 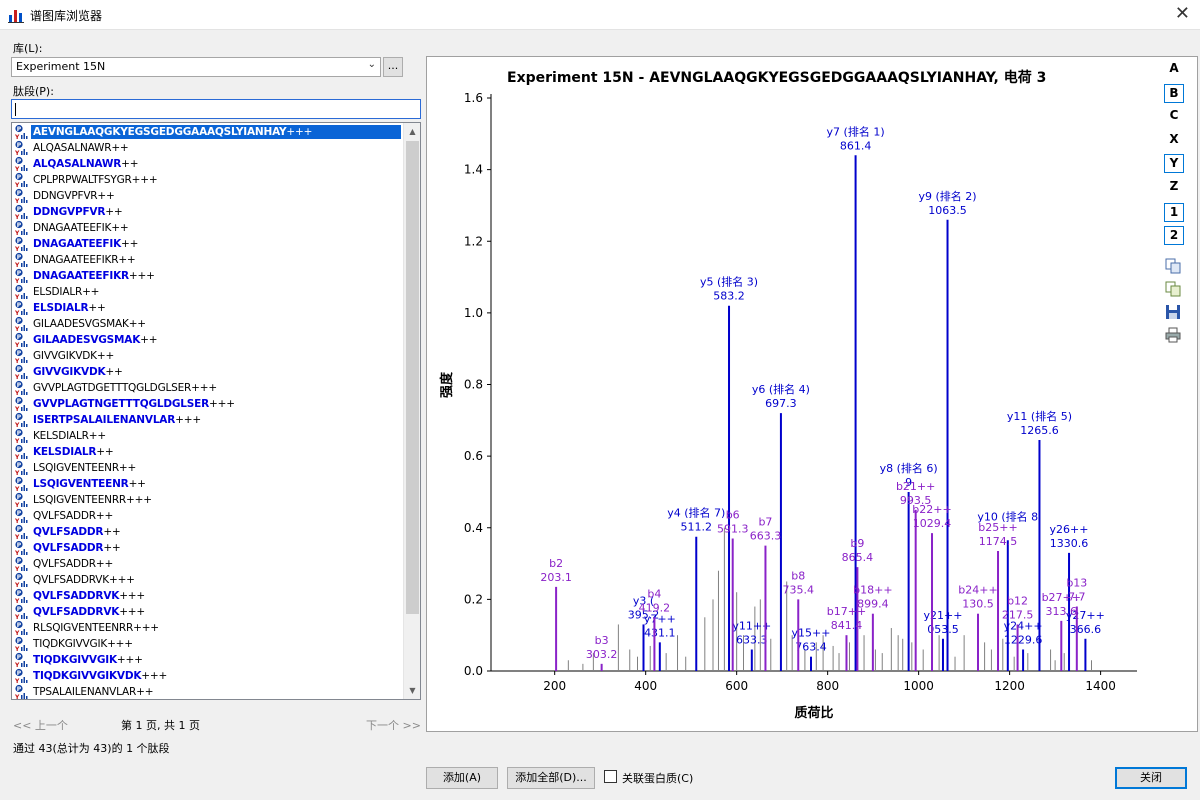 I want to click on peak-label: b21++, so click(x=915, y=486).